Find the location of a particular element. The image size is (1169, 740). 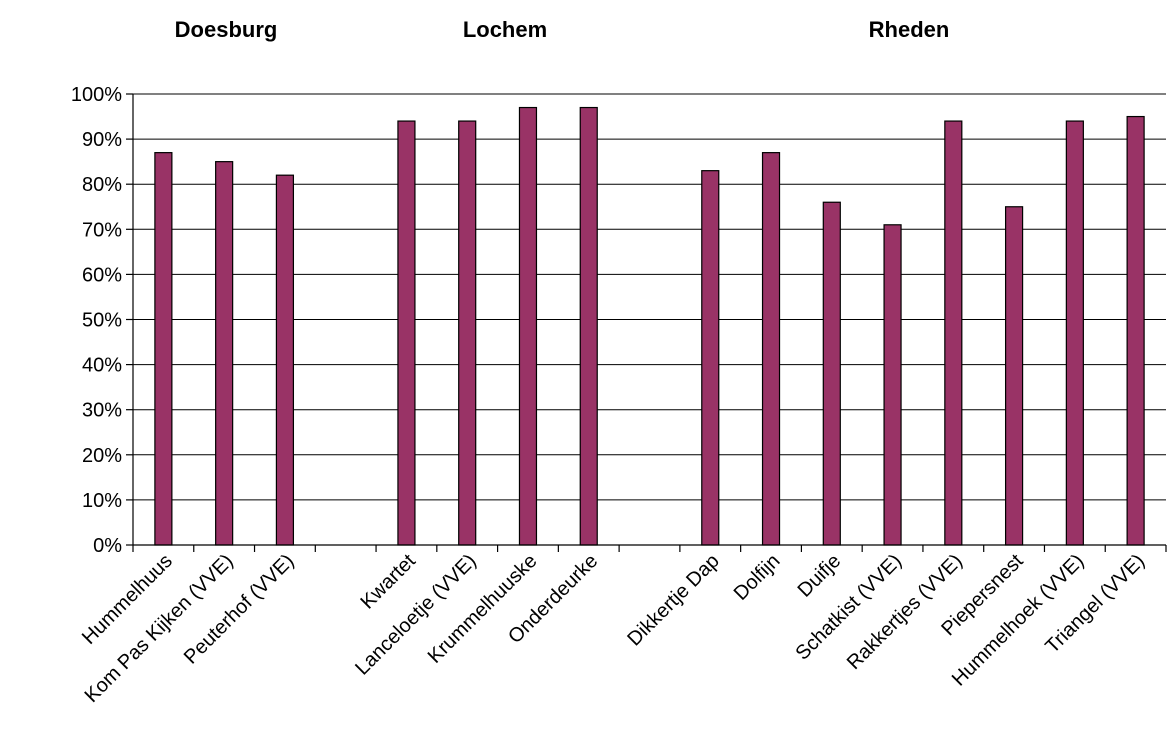

y-tick-label: 0% is located at coordinates (107, 546).